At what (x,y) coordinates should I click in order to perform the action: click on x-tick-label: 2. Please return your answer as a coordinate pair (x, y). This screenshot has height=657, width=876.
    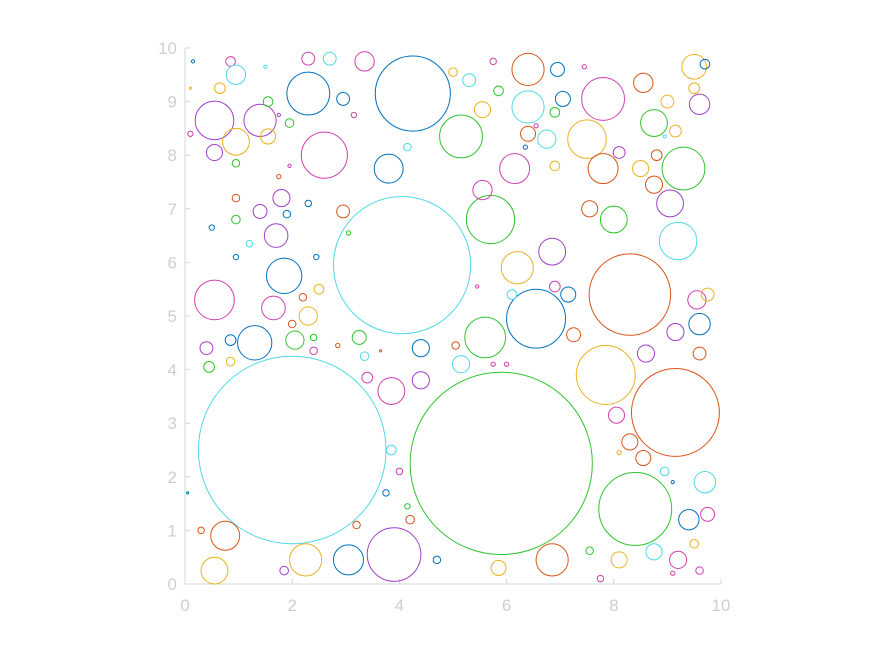
    Looking at the image, I should click on (291, 605).